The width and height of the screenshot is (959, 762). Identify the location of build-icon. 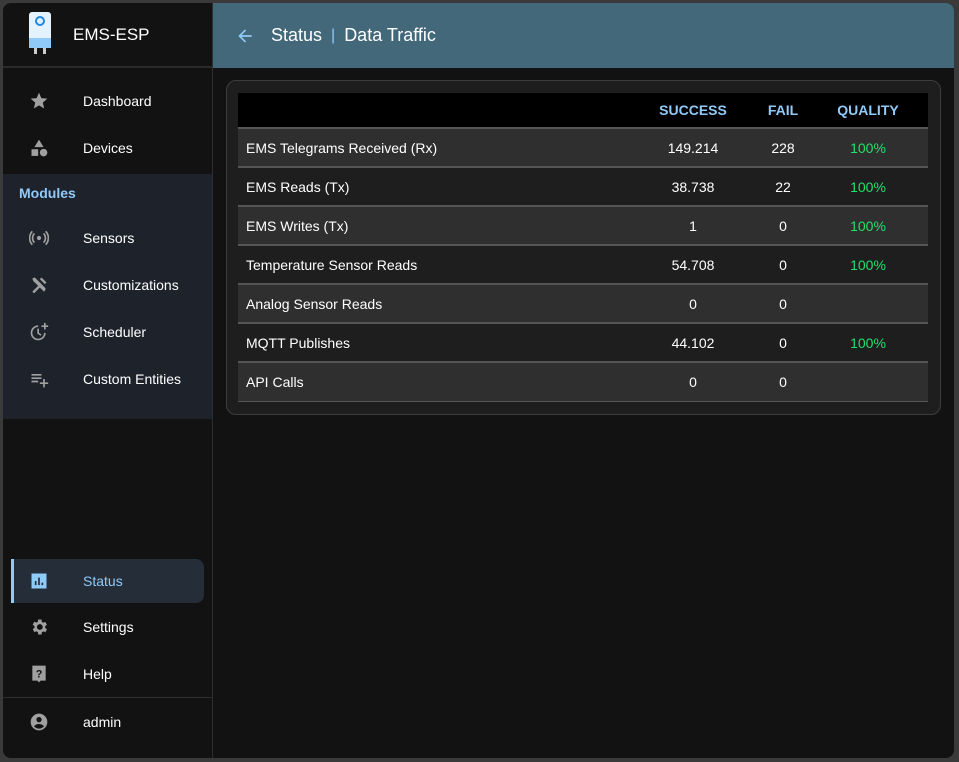
(39, 285).